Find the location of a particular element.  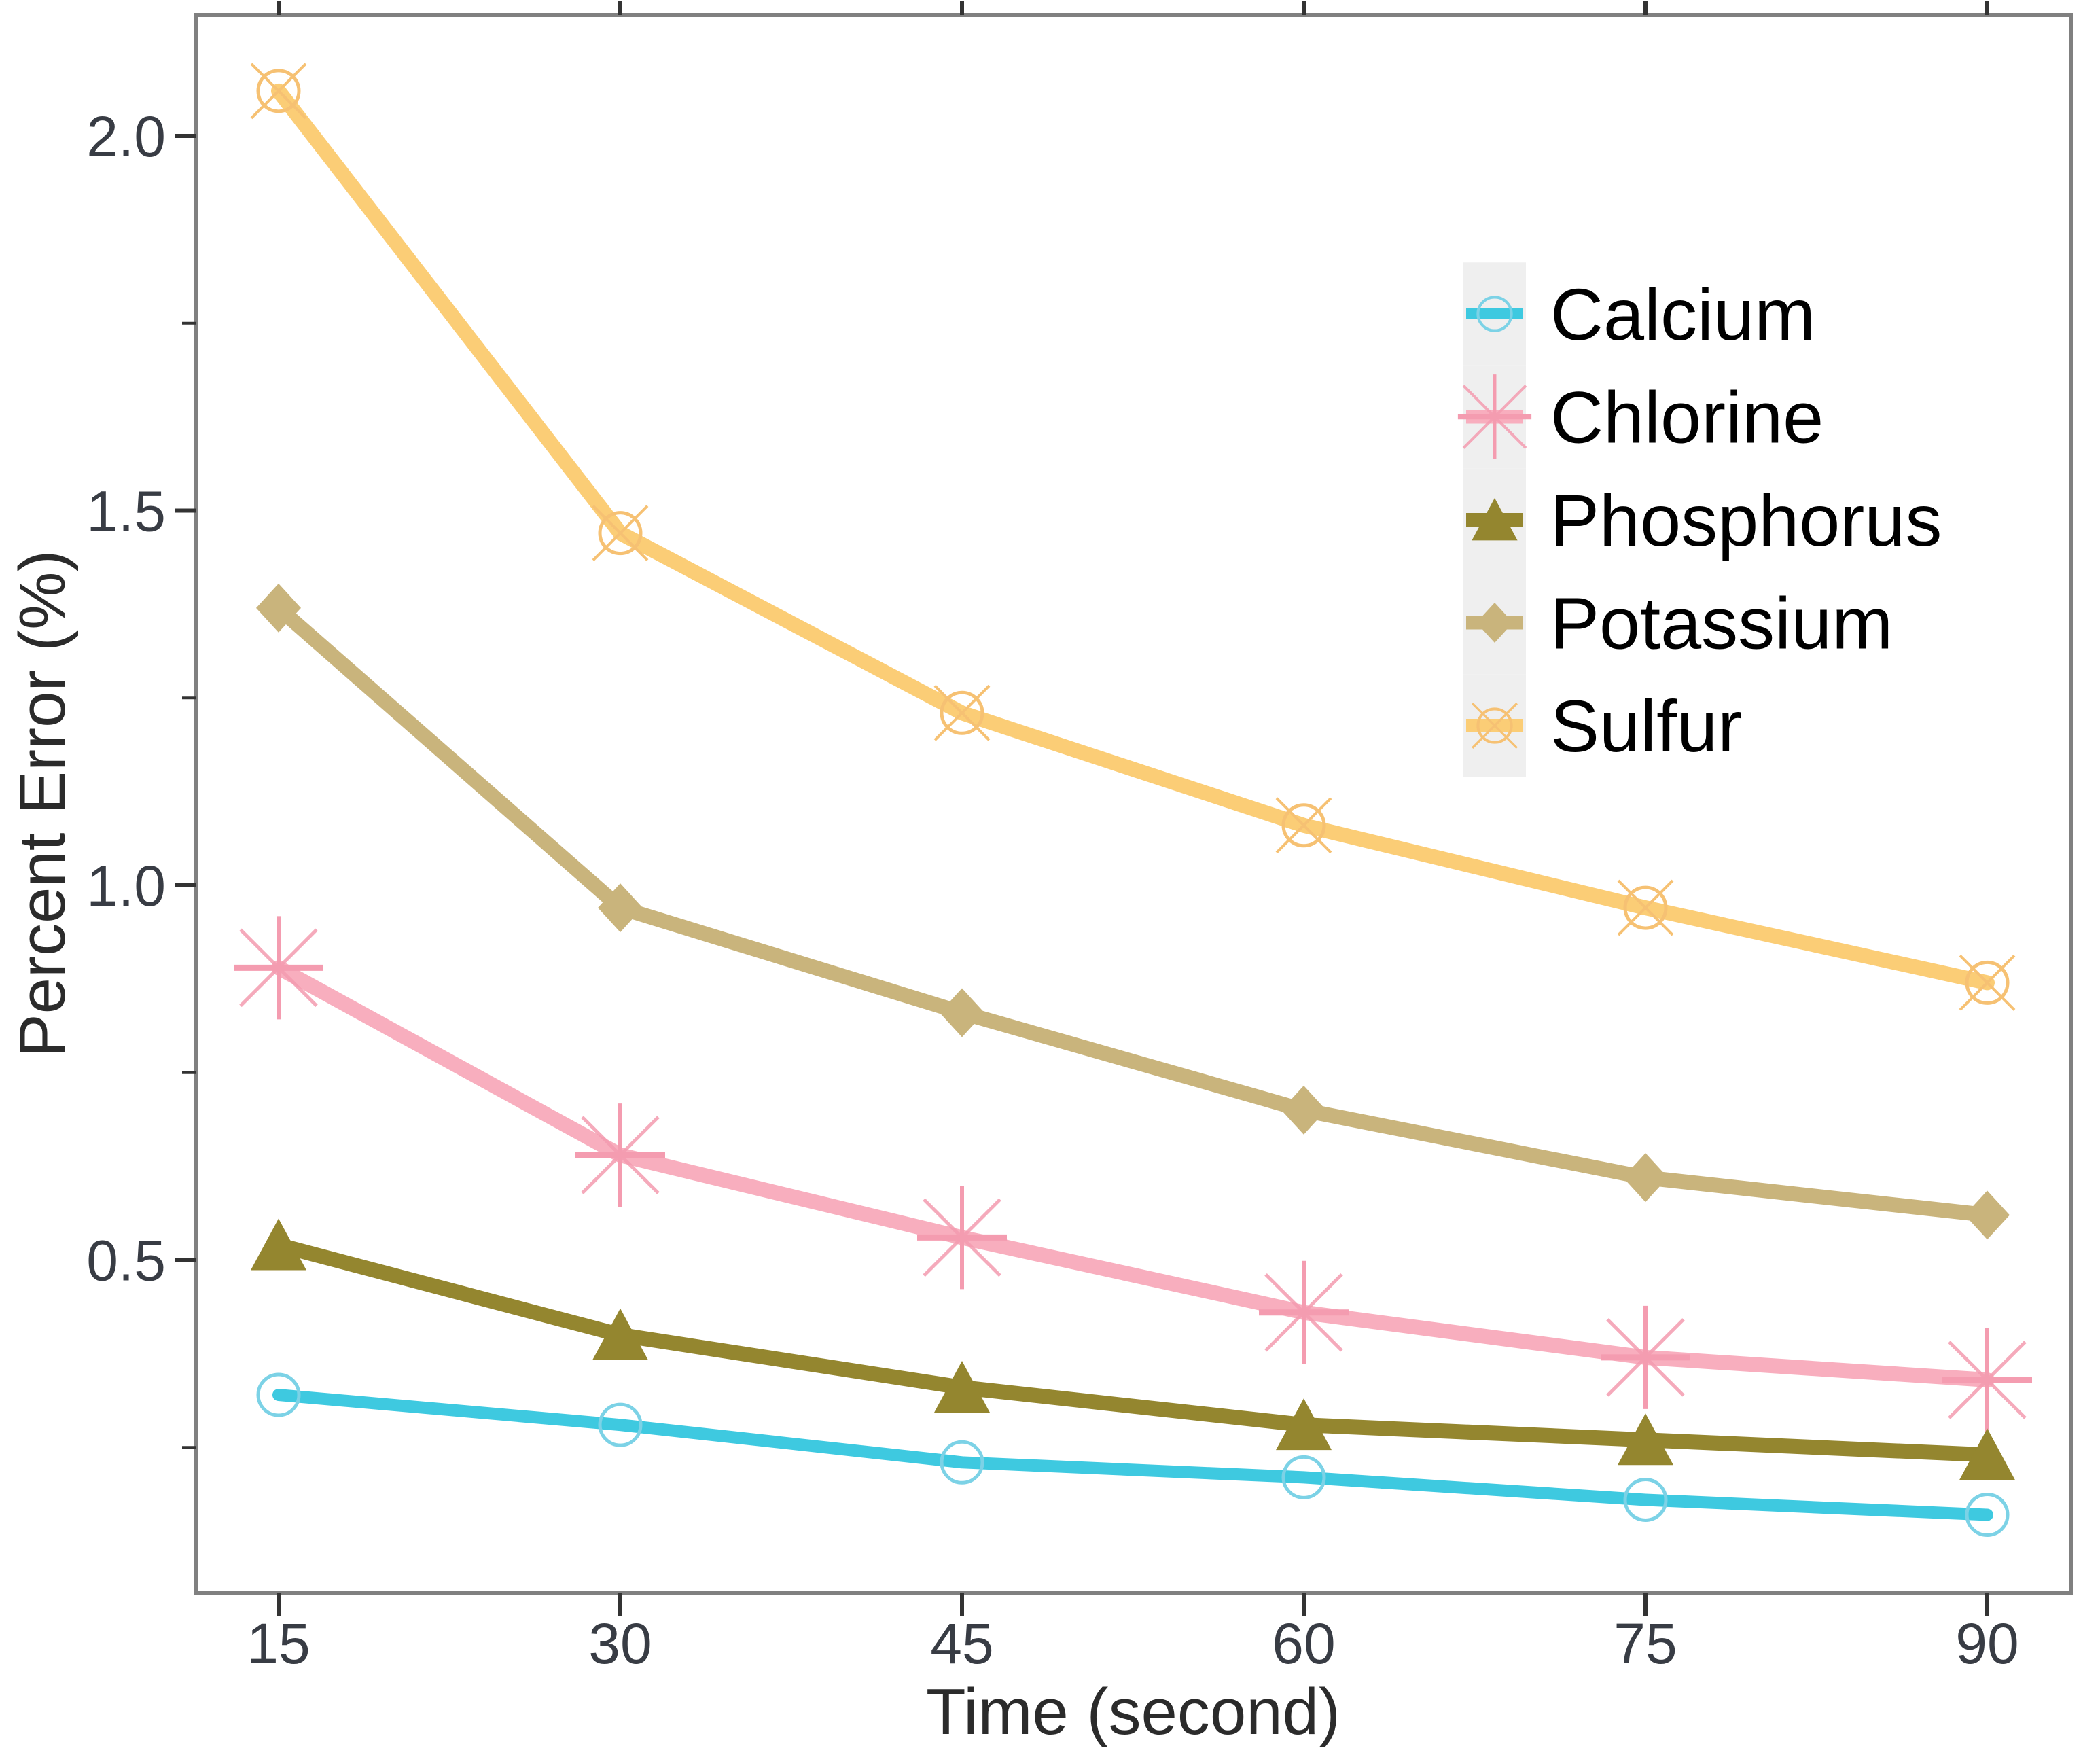

legend-item-phosphorus: Phosphorus is located at coordinates (1702, 519).